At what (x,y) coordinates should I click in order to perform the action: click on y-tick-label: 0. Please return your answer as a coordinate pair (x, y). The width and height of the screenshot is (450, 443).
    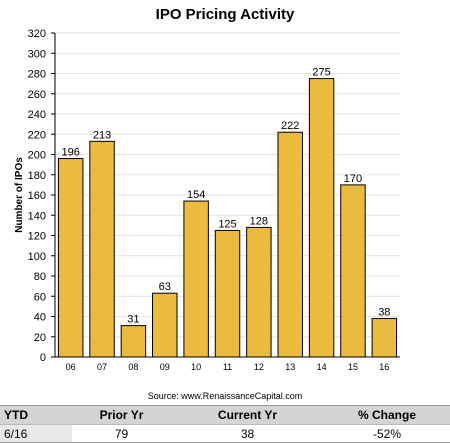
    Looking at the image, I should click on (43, 358).